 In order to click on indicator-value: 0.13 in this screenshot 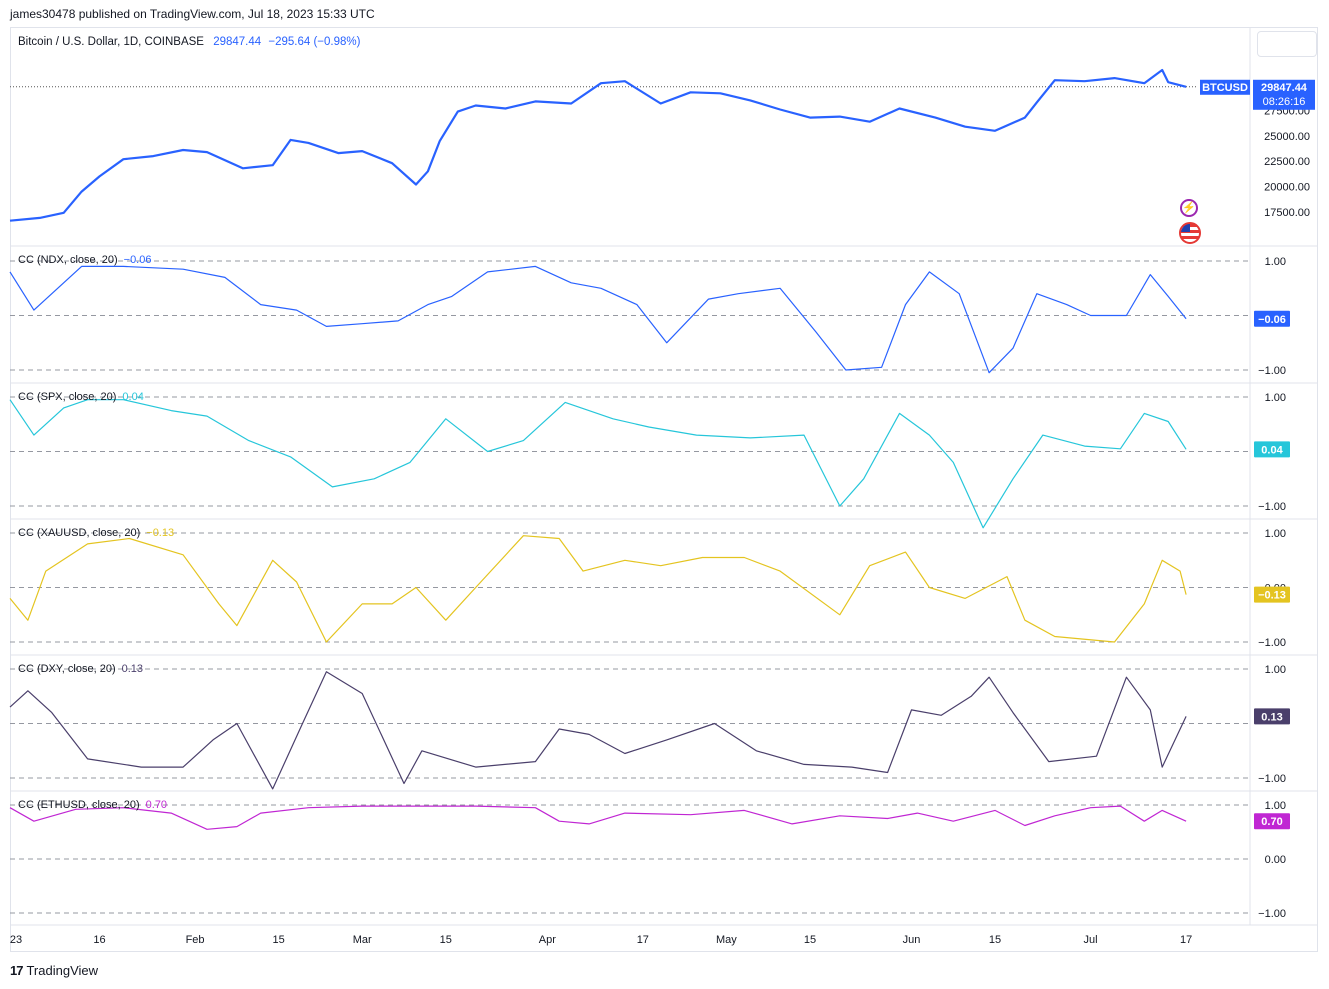, I will do `click(132, 669)`.